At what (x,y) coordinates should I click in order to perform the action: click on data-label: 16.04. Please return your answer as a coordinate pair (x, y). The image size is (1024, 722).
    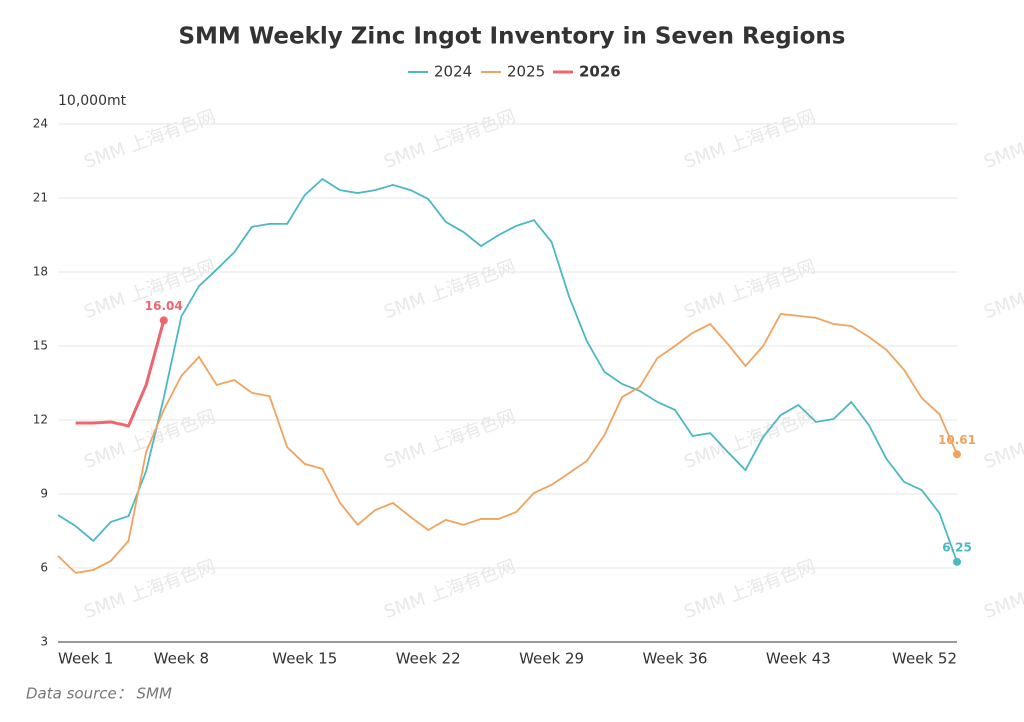
    Looking at the image, I should click on (164, 306).